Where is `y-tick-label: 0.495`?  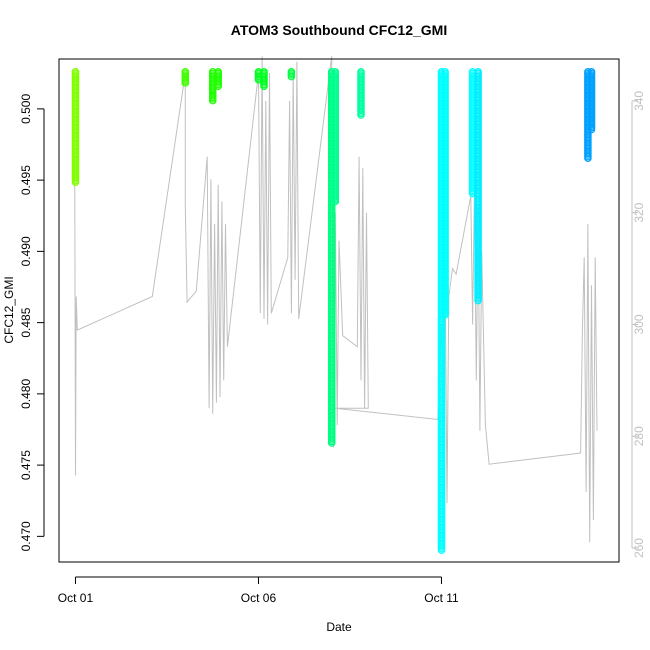
y-tick-label: 0.495 is located at coordinates (26, 180).